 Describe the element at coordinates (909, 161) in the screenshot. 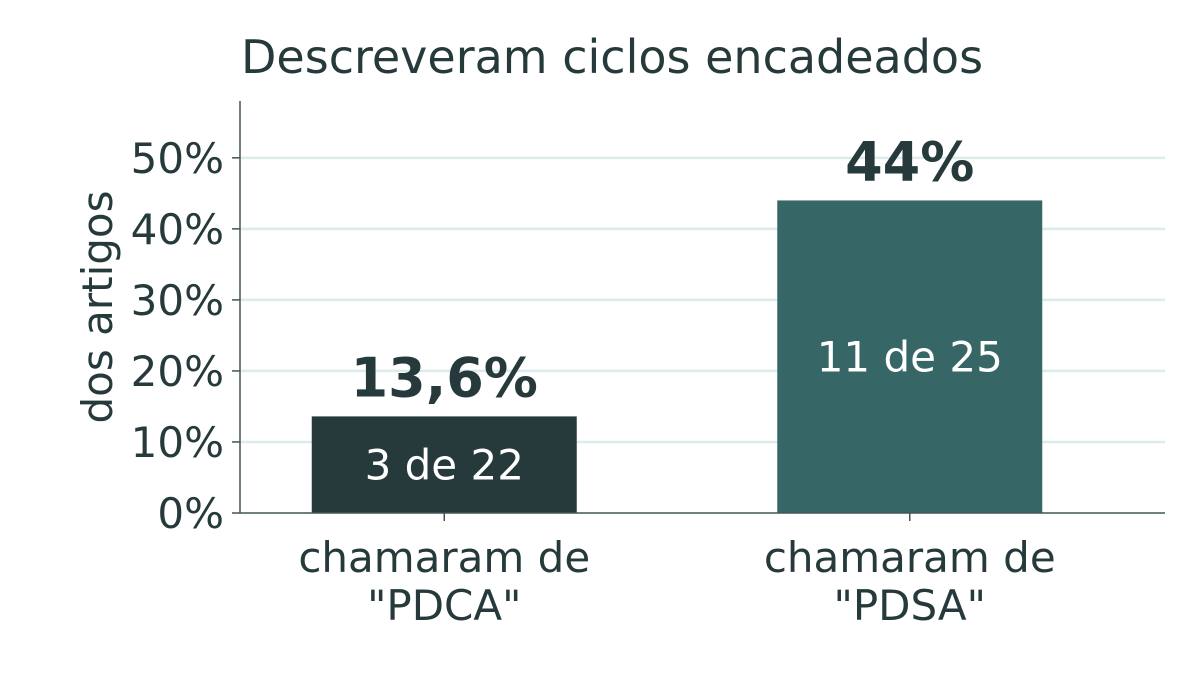

I see `value-label: 44%` at that location.